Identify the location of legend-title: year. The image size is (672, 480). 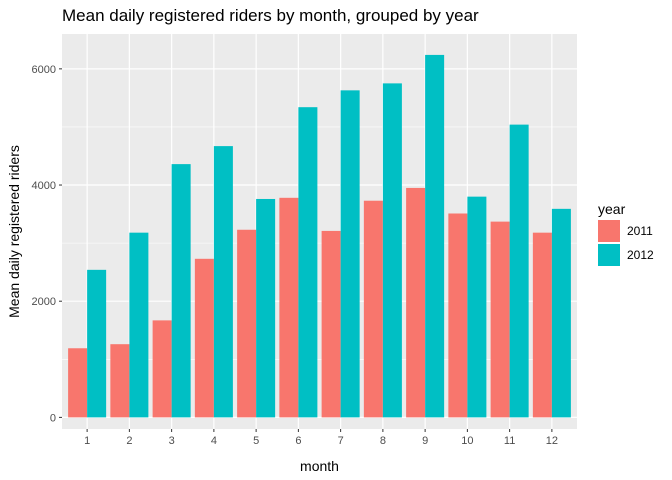
(612, 209).